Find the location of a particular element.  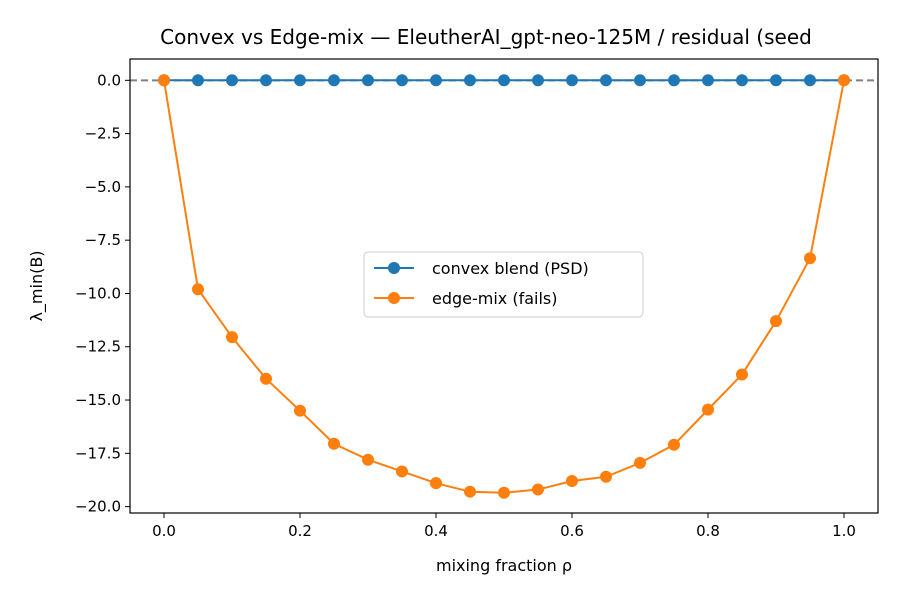

y-tick-label: −17.5 is located at coordinates (98, 453).